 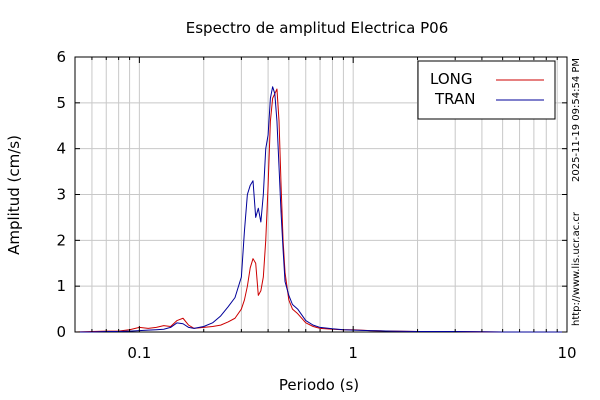 What do you see at coordinates (353, 353) in the screenshot?
I see `x-tick-label: 1` at bounding box center [353, 353].